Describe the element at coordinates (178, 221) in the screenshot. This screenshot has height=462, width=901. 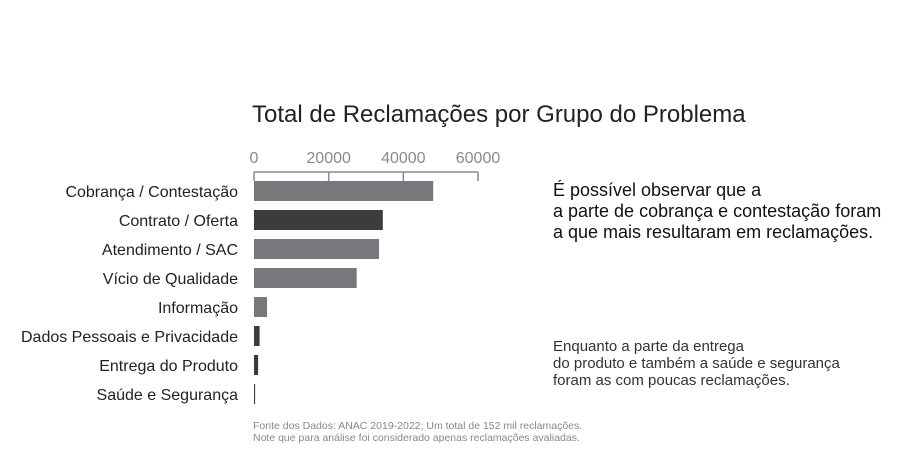
I see `category-label: Contrato / Oferta` at that location.